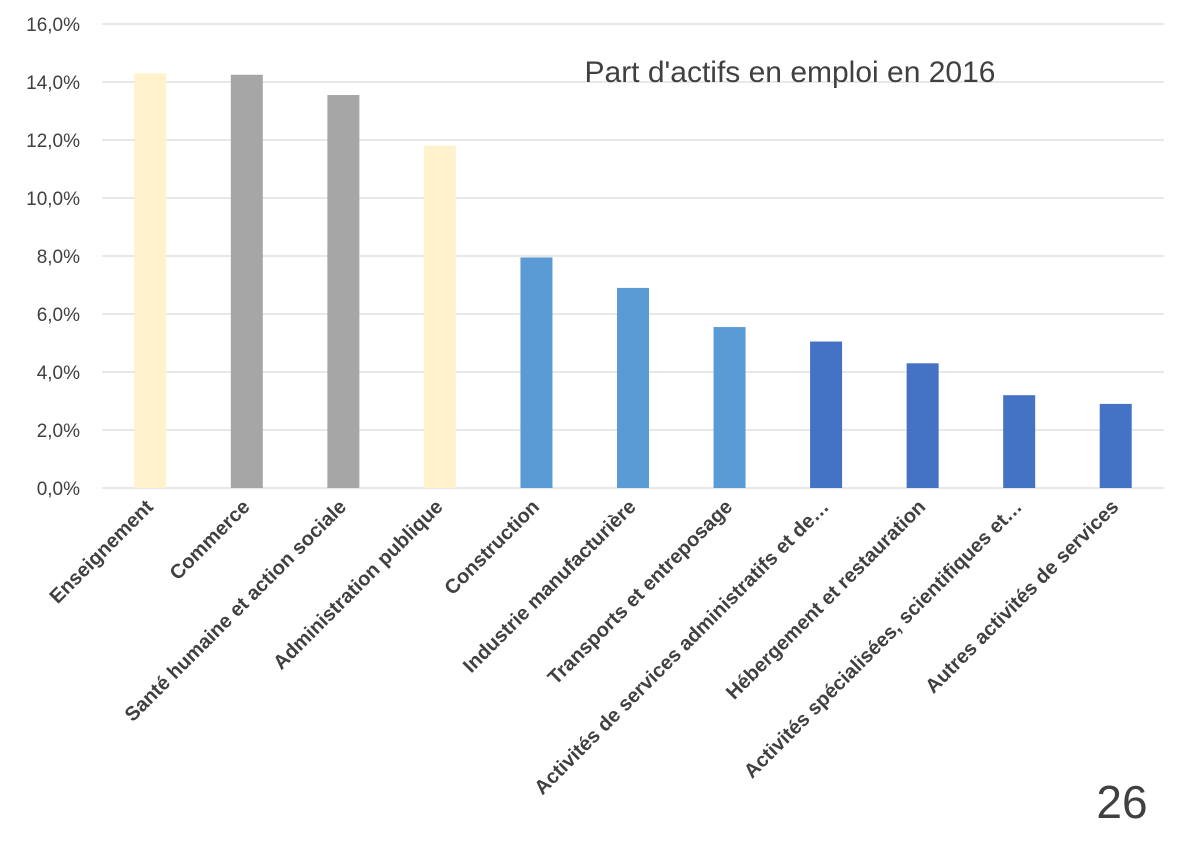 Image resolution: width=1178 pixels, height=857 pixels. I want to click on y-tick-label: 2,0%, so click(58, 431).